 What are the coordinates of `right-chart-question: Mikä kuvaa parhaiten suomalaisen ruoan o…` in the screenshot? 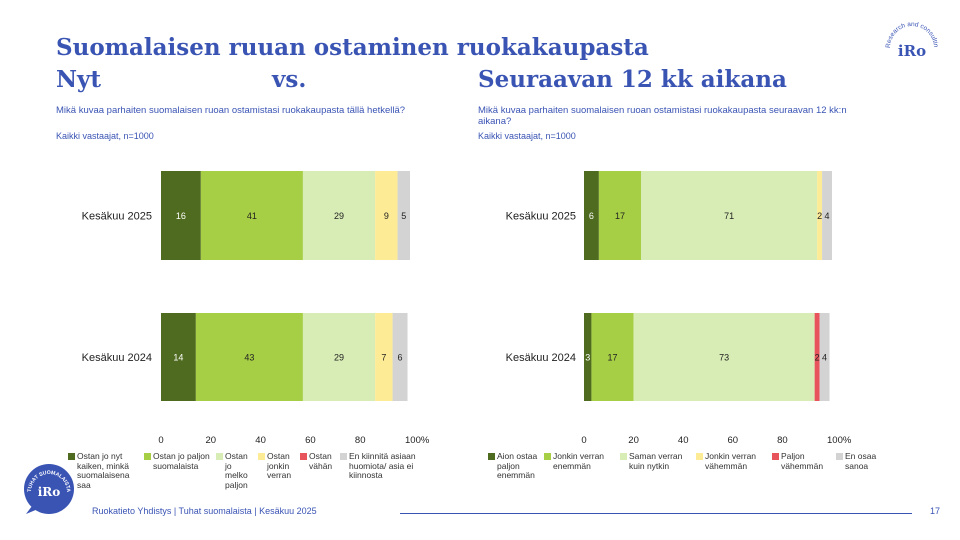 It's located at (662, 116).